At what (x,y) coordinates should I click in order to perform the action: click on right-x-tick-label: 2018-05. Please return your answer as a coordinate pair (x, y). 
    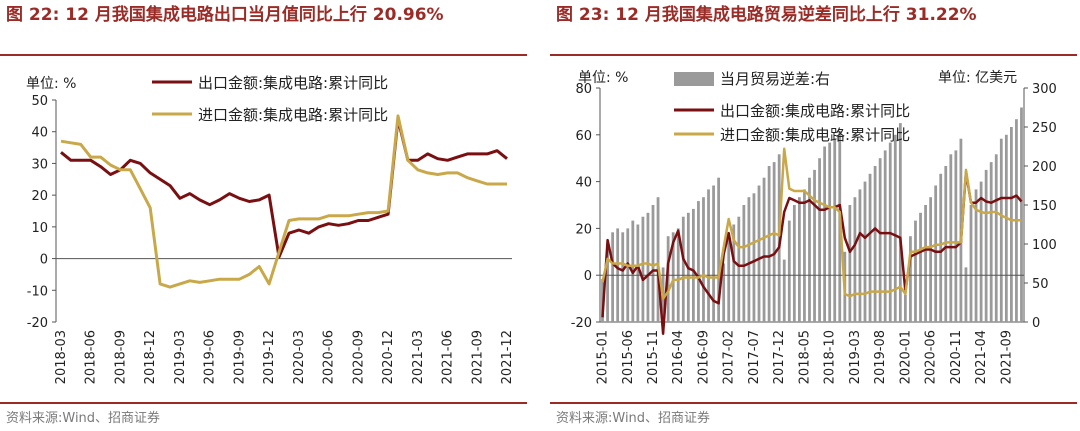
    Looking at the image, I should click on (804, 357).